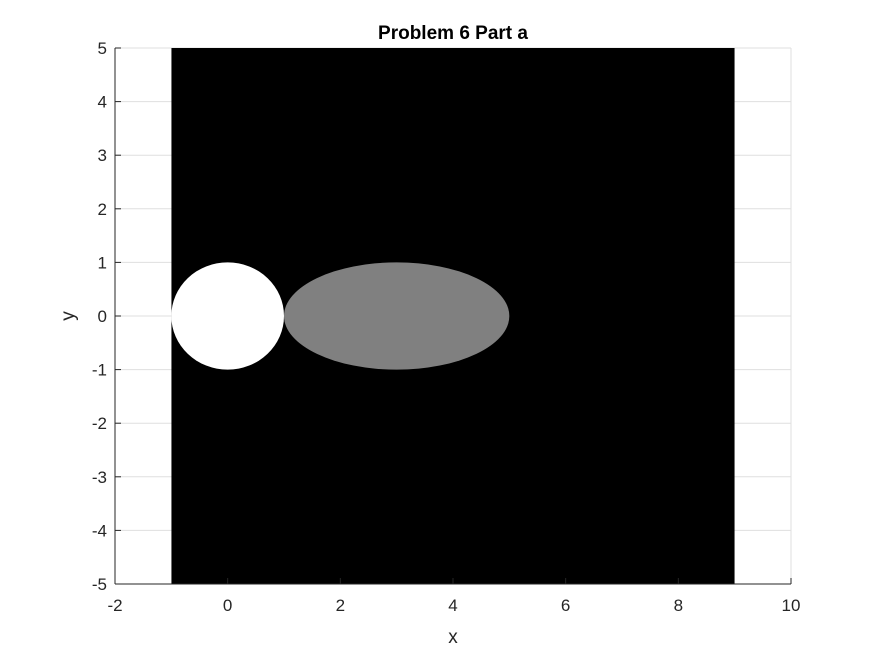  What do you see at coordinates (678, 605) in the screenshot?
I see `x-tick-label: 8` at bounding box center [678, 605].